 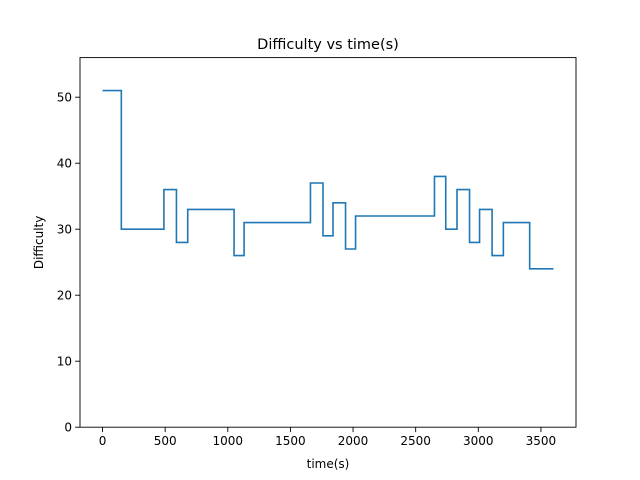 I want to click on x-tick-label: 1500, so click(x=290, y=441).